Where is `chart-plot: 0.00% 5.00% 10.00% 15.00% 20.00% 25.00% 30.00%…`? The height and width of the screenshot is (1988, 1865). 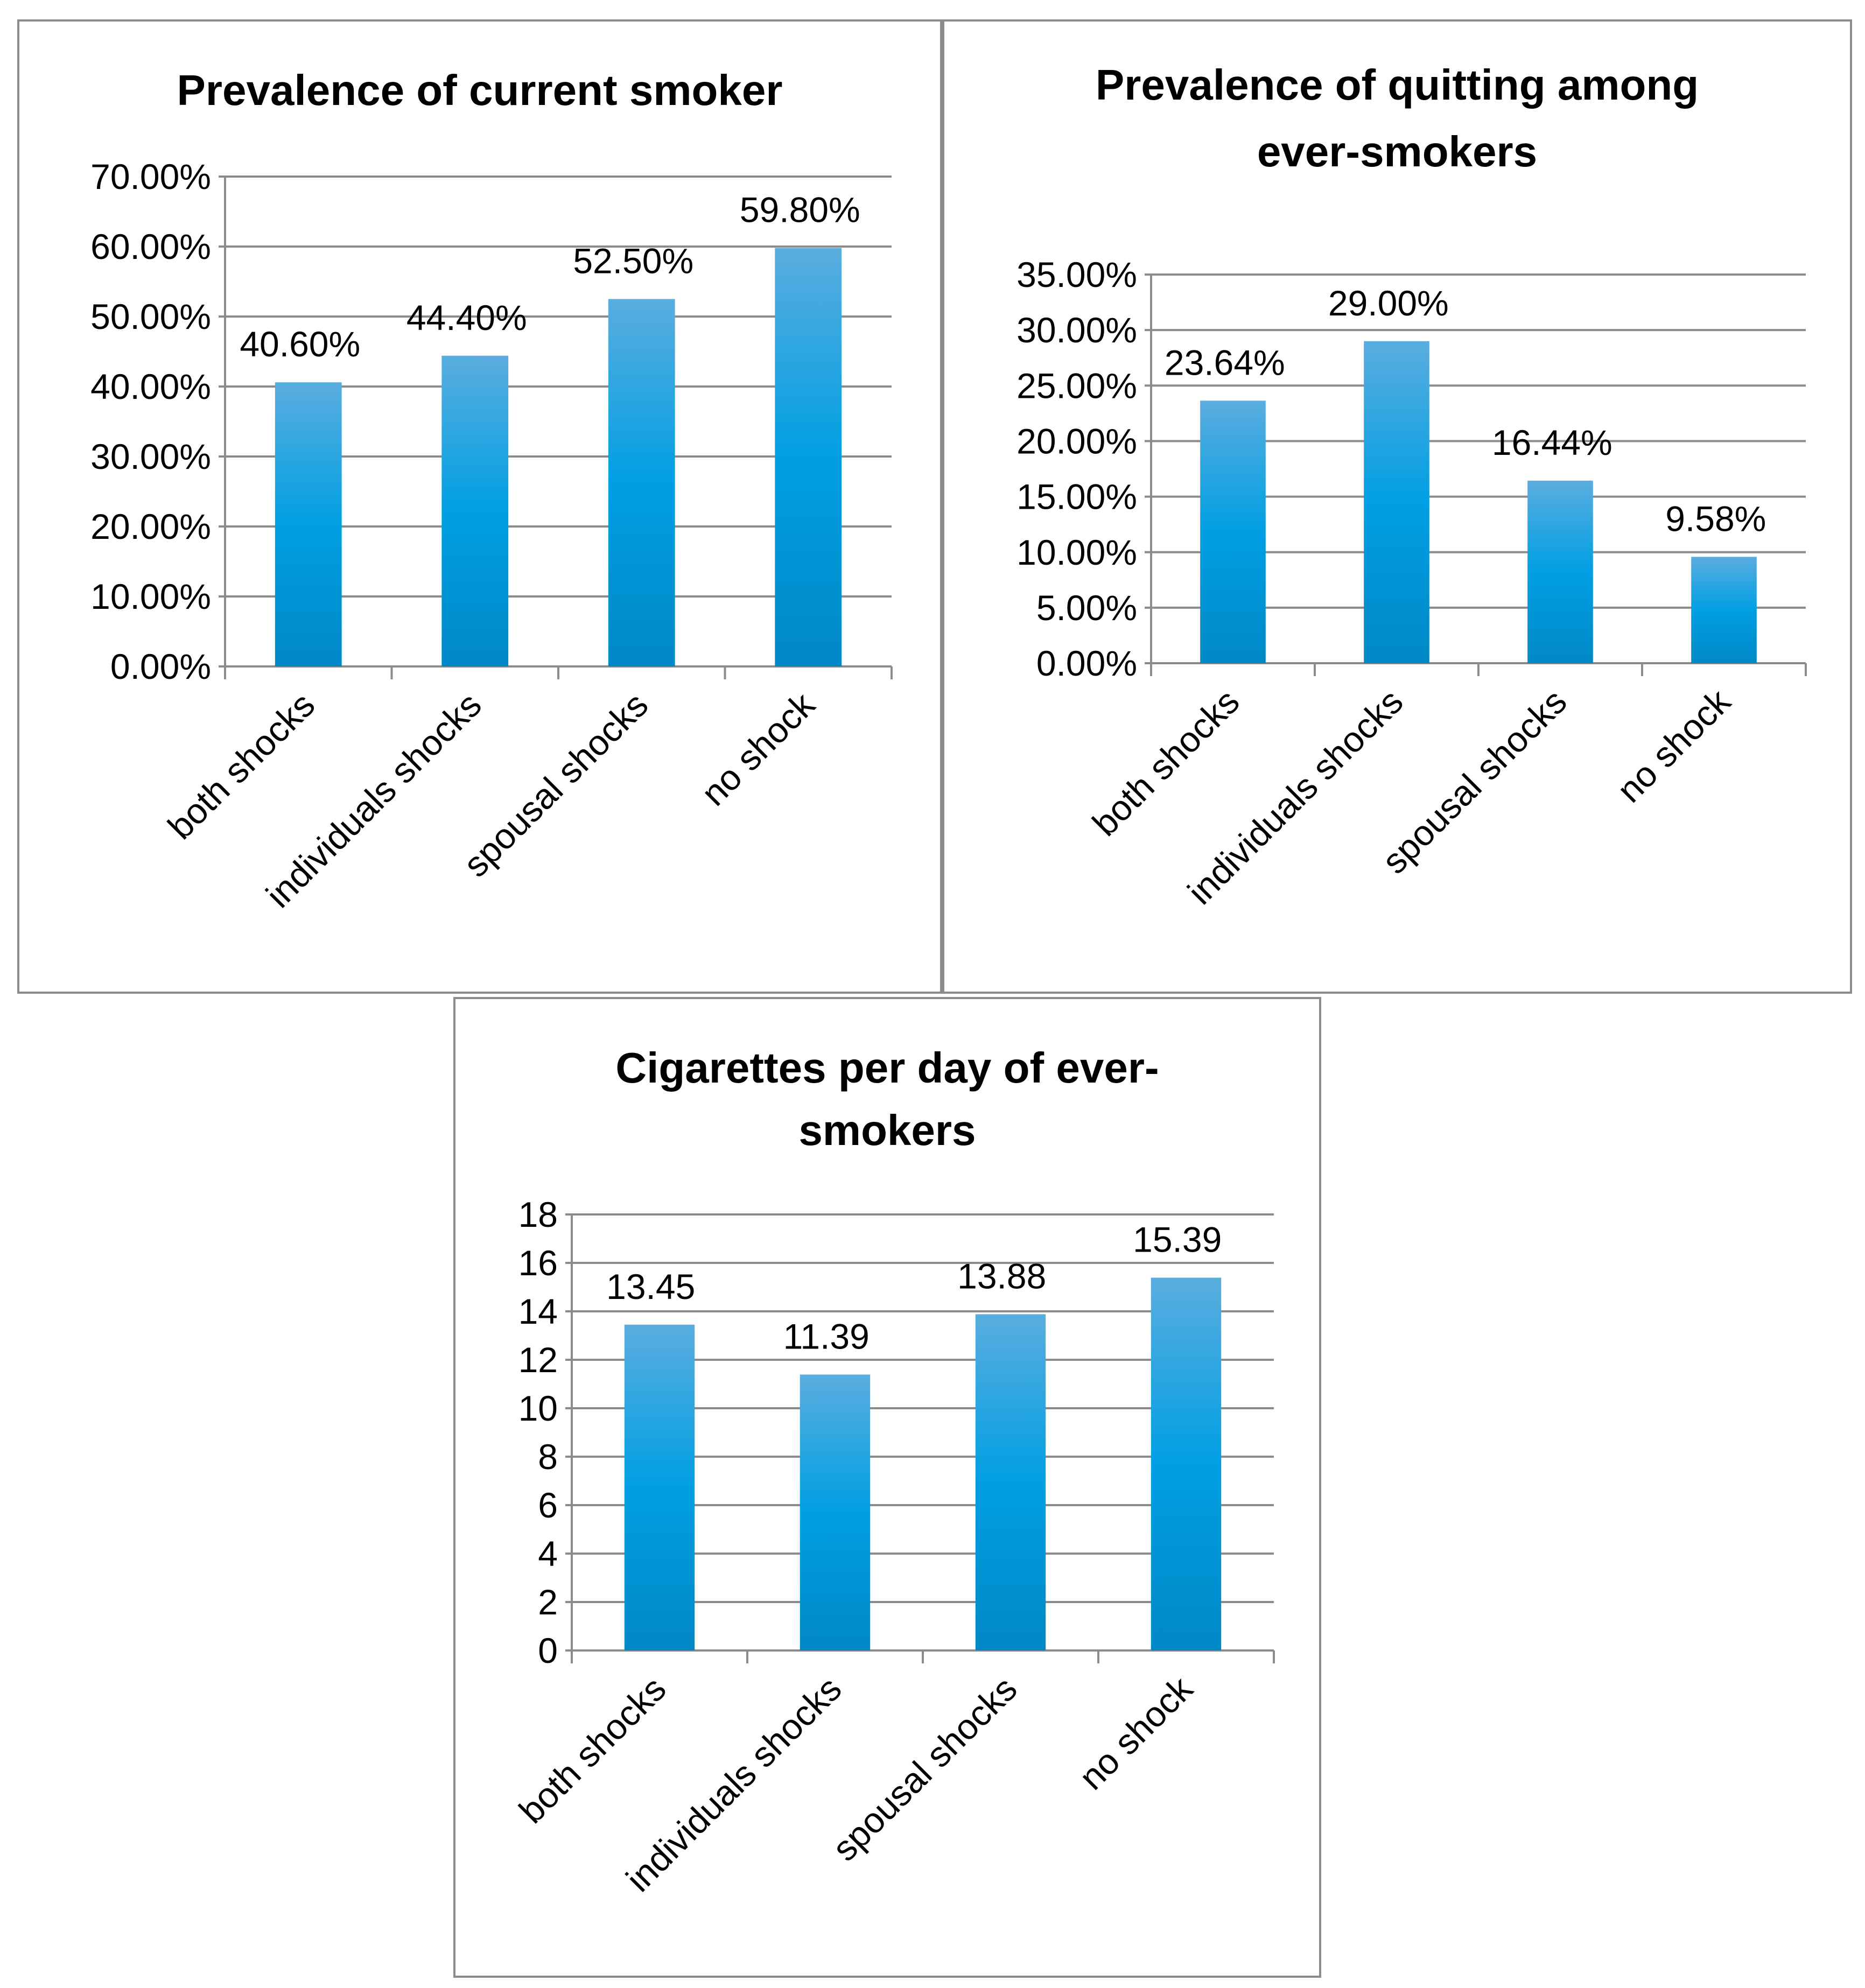 chart-plot: 0.00% 5.00% 10.00% 15.00% 20.00% 25.00% 30.00%… is located at coordinates (1412, 583).